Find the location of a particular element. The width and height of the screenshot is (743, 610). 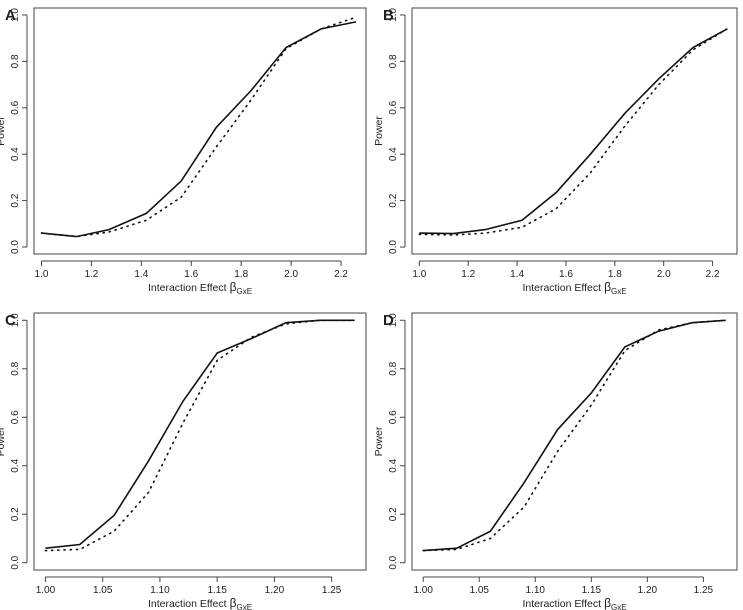

series-line-dotted is located at coordinates (573, 132).